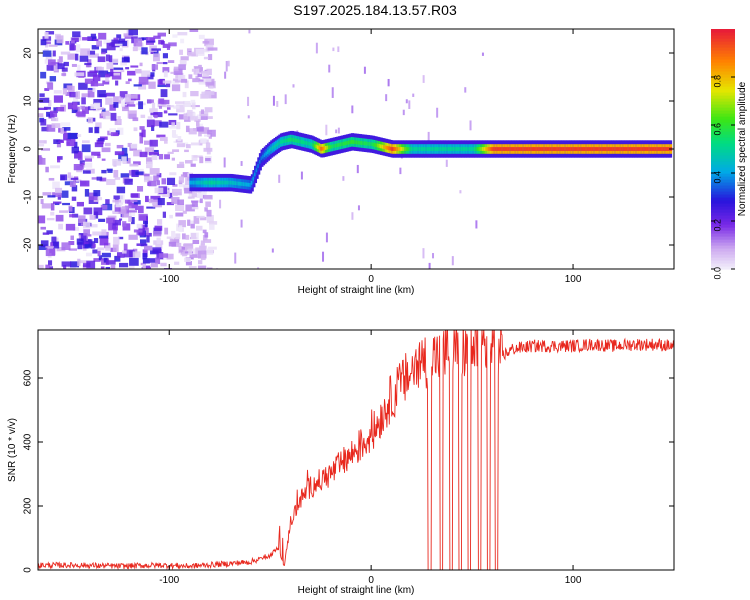 The height and width of the screenshot is (600, 750). I want to click on x-axis-label: Height of straight line (km), so click(356, 290).